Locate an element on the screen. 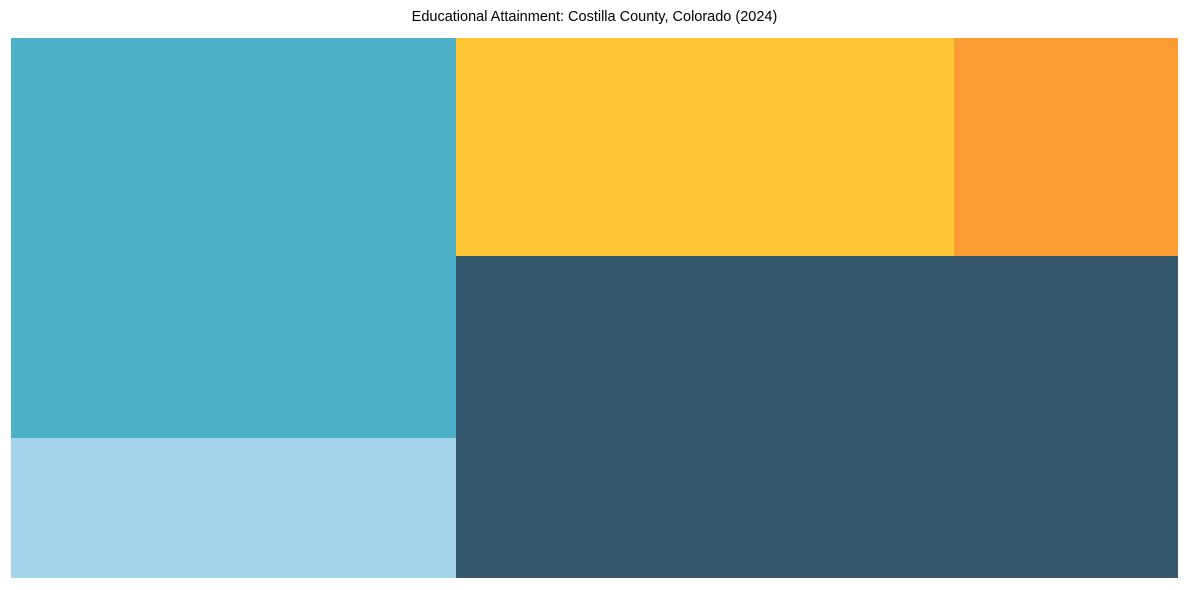  treemap-tile-3: Associate's degree is located at coordinates (1066, 147).